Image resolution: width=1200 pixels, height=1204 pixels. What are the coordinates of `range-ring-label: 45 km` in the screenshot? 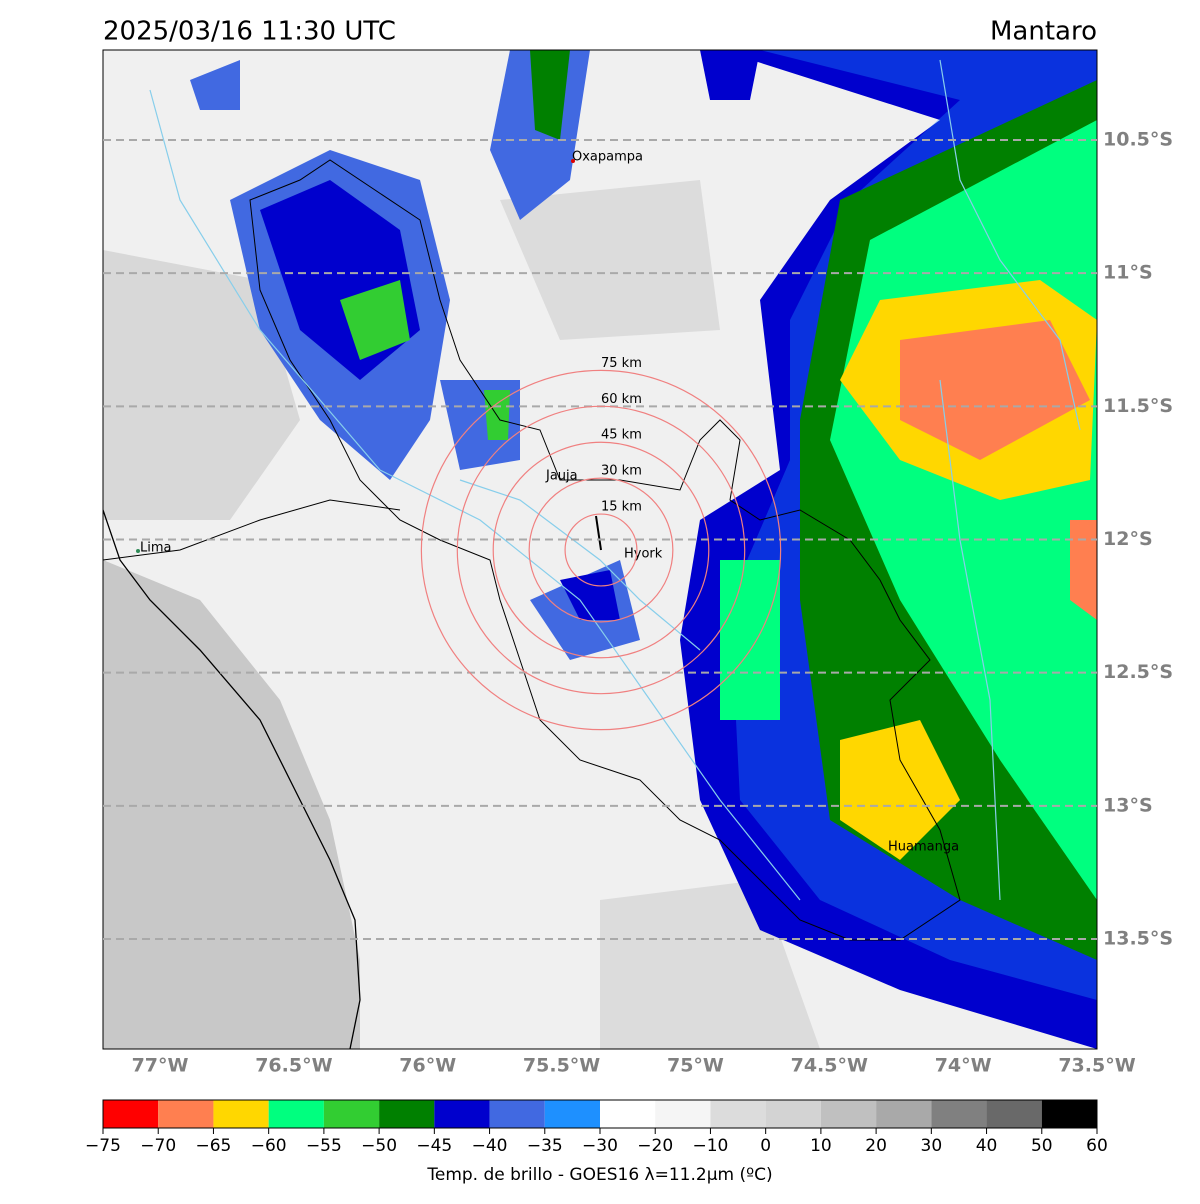 It's located at (621, 435).